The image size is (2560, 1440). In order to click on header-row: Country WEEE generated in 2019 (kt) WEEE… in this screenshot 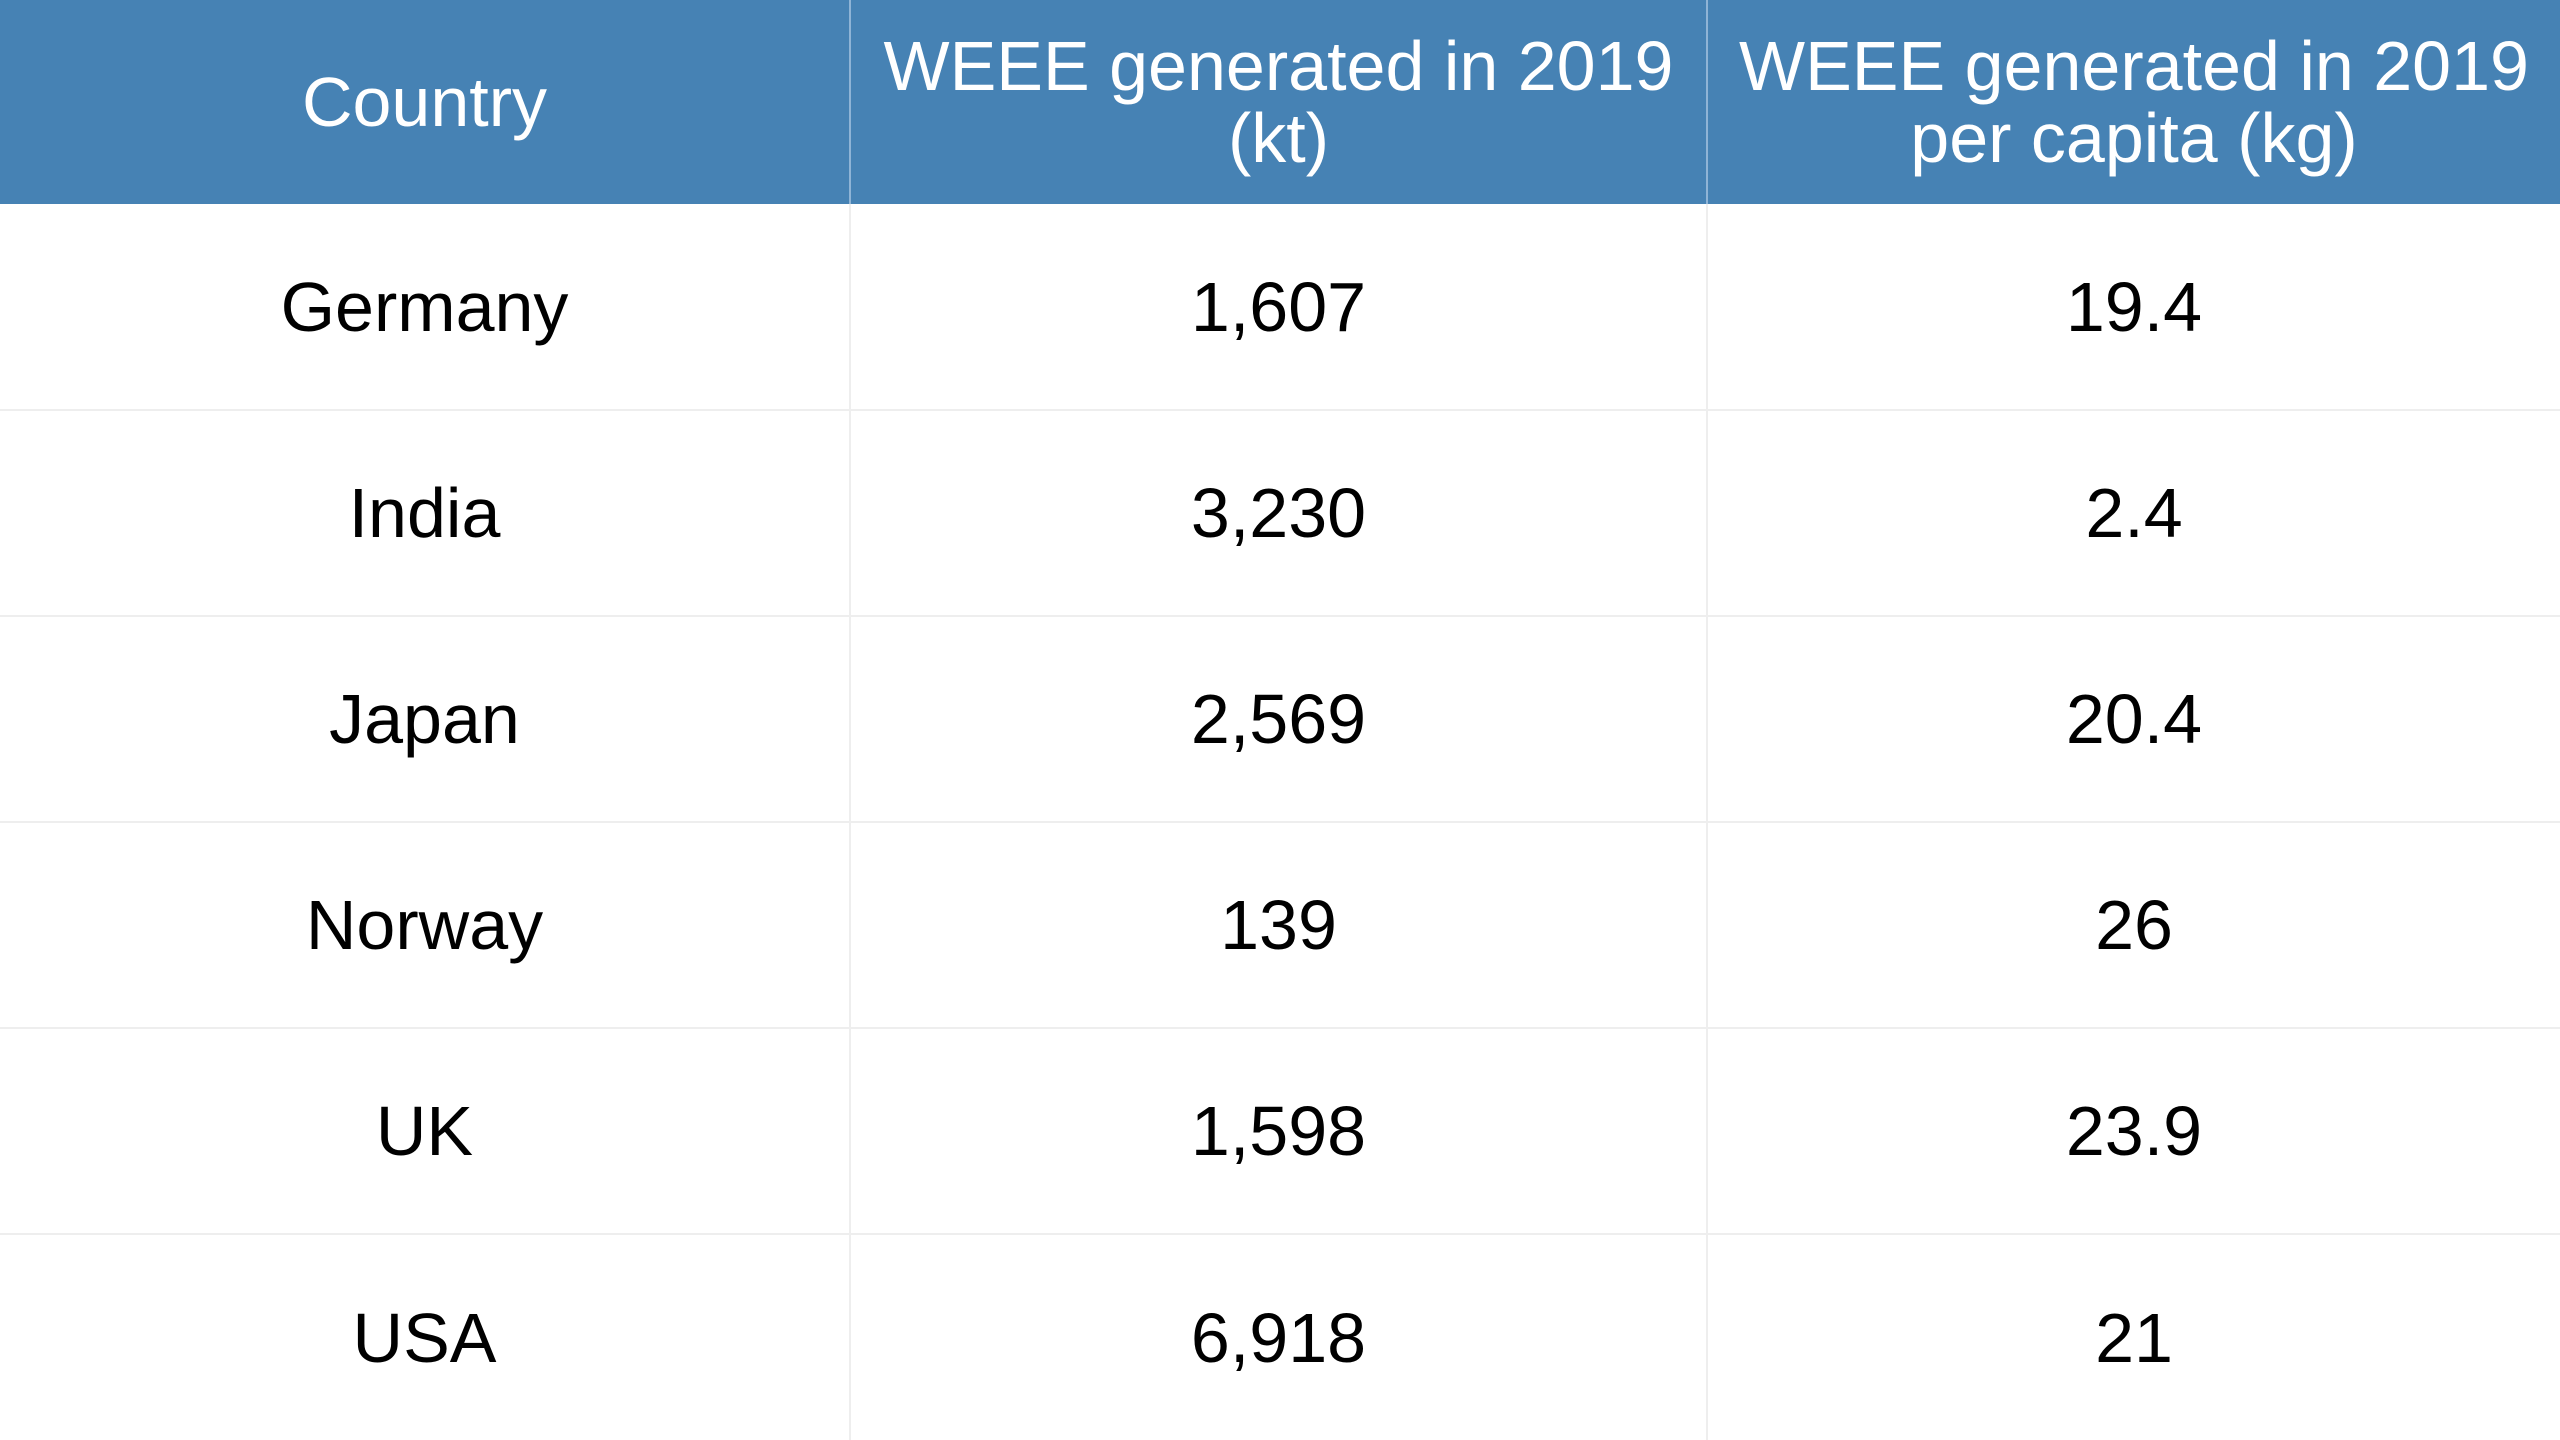, I will do `click(1280, 102)`.